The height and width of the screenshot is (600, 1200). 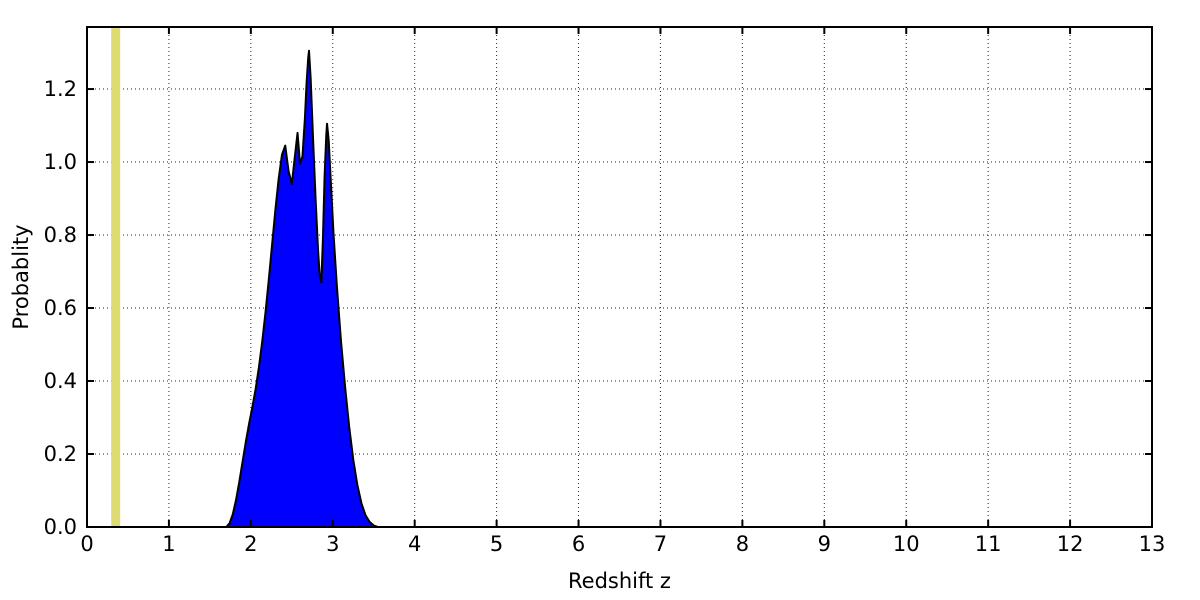 I want to click on y-tick-label: 0.6, so click(x=60, y=308).